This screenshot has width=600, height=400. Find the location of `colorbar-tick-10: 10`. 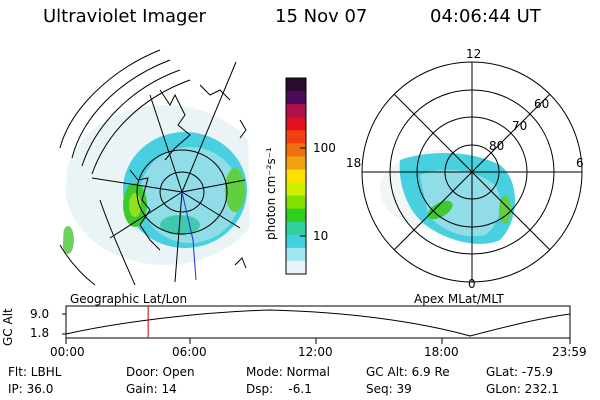

colorbar-tick-10: 10 is located at coordinates (321, 236).